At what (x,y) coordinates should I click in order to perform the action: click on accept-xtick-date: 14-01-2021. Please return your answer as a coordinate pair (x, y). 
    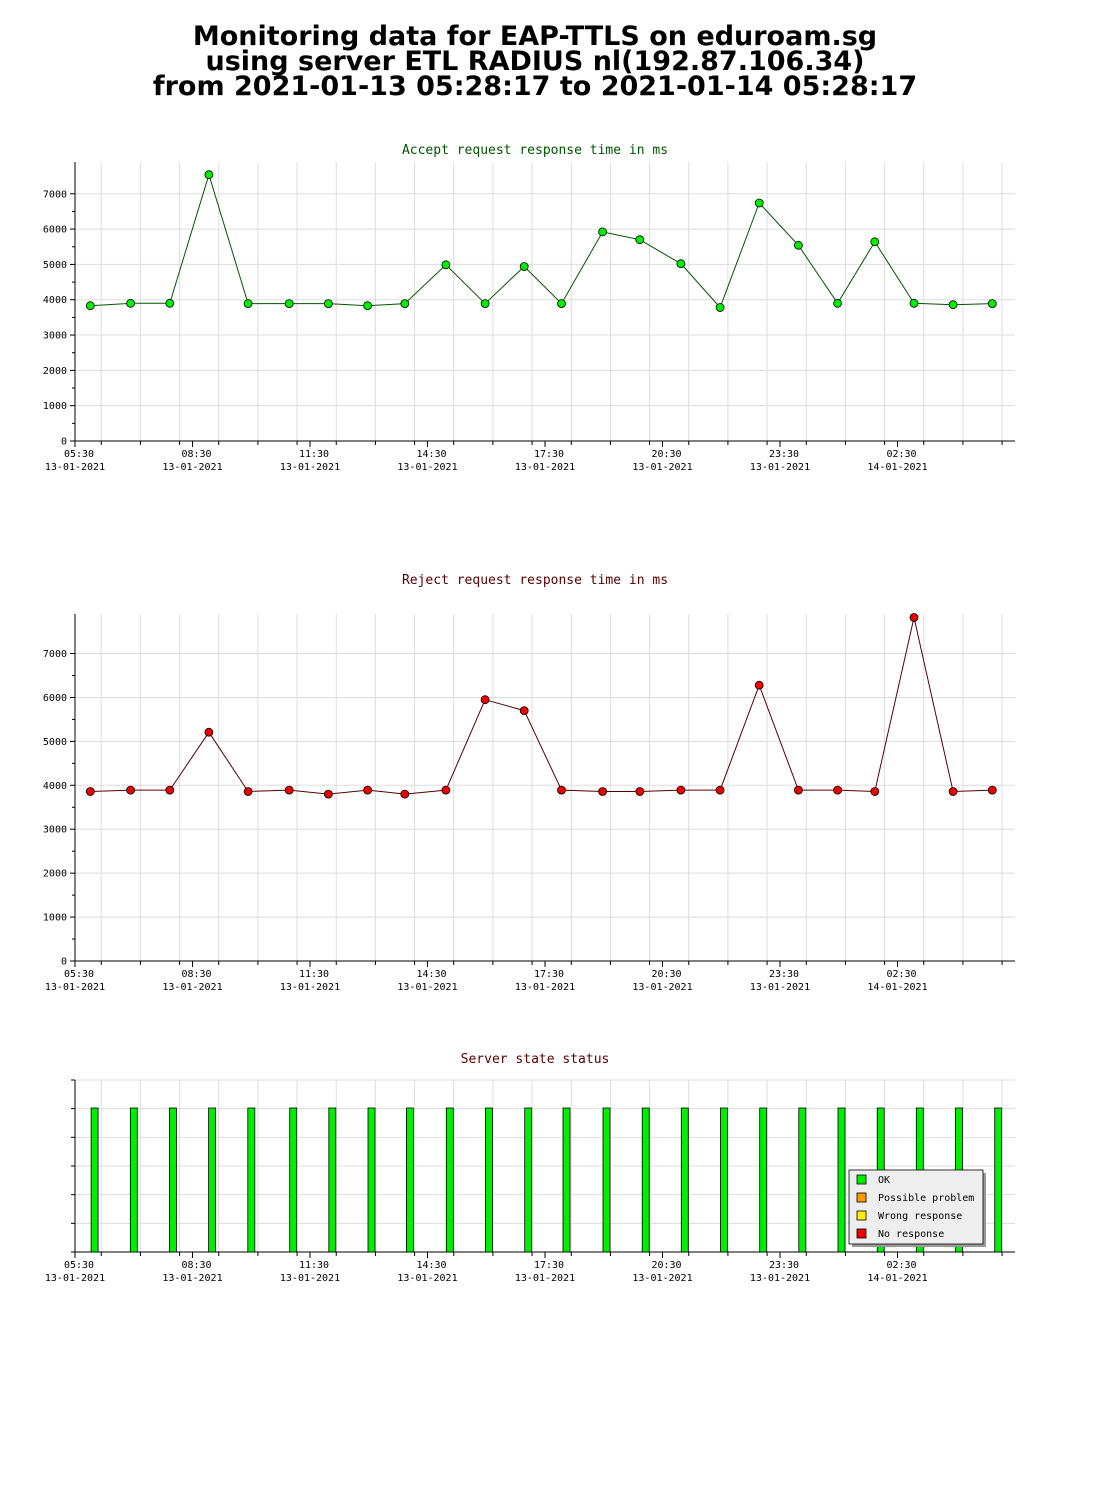
    Looking at the image, I should click on (897, 467).